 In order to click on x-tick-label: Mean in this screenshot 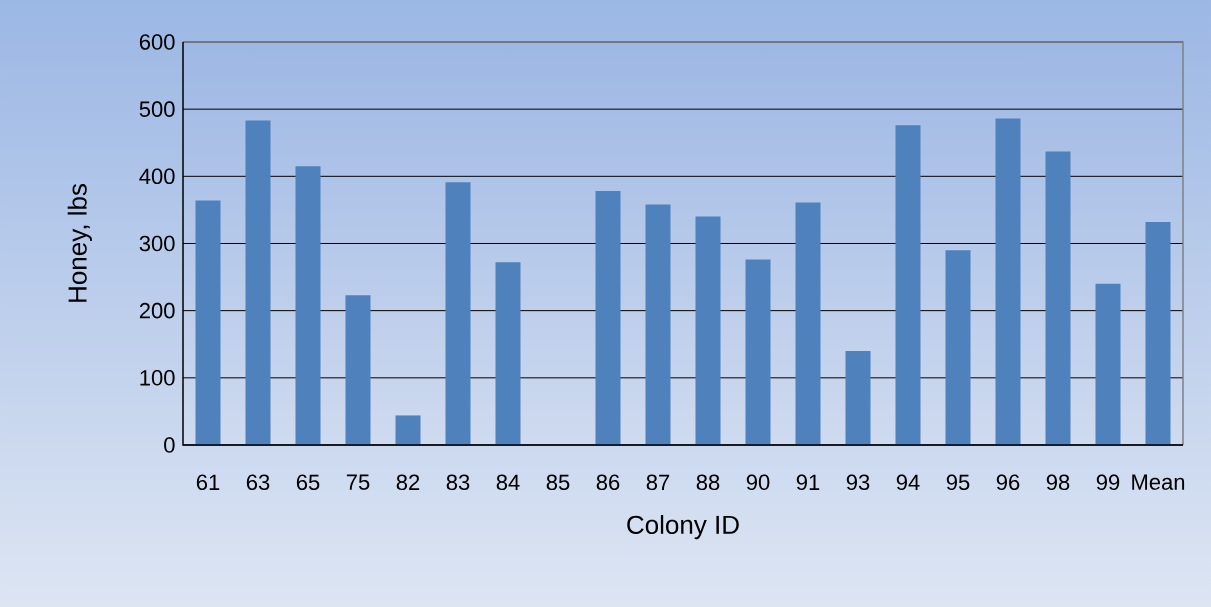, I will do `click(1158, 482)`.